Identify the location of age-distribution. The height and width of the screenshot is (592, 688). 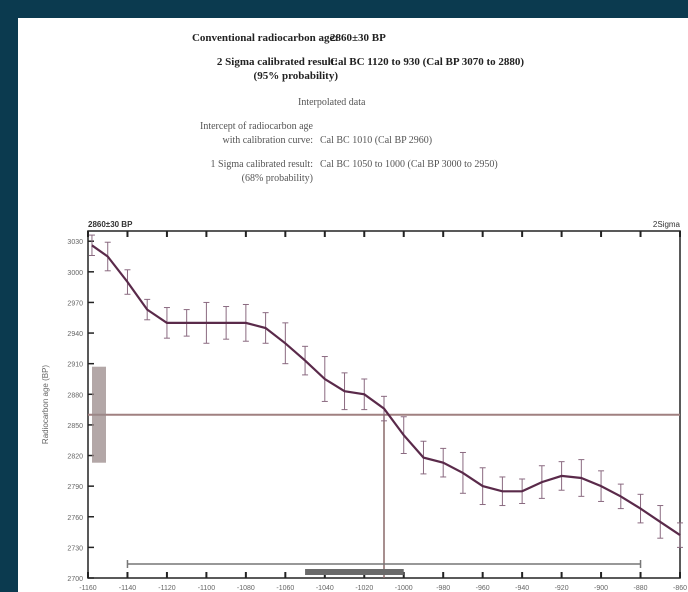
(99, 414).